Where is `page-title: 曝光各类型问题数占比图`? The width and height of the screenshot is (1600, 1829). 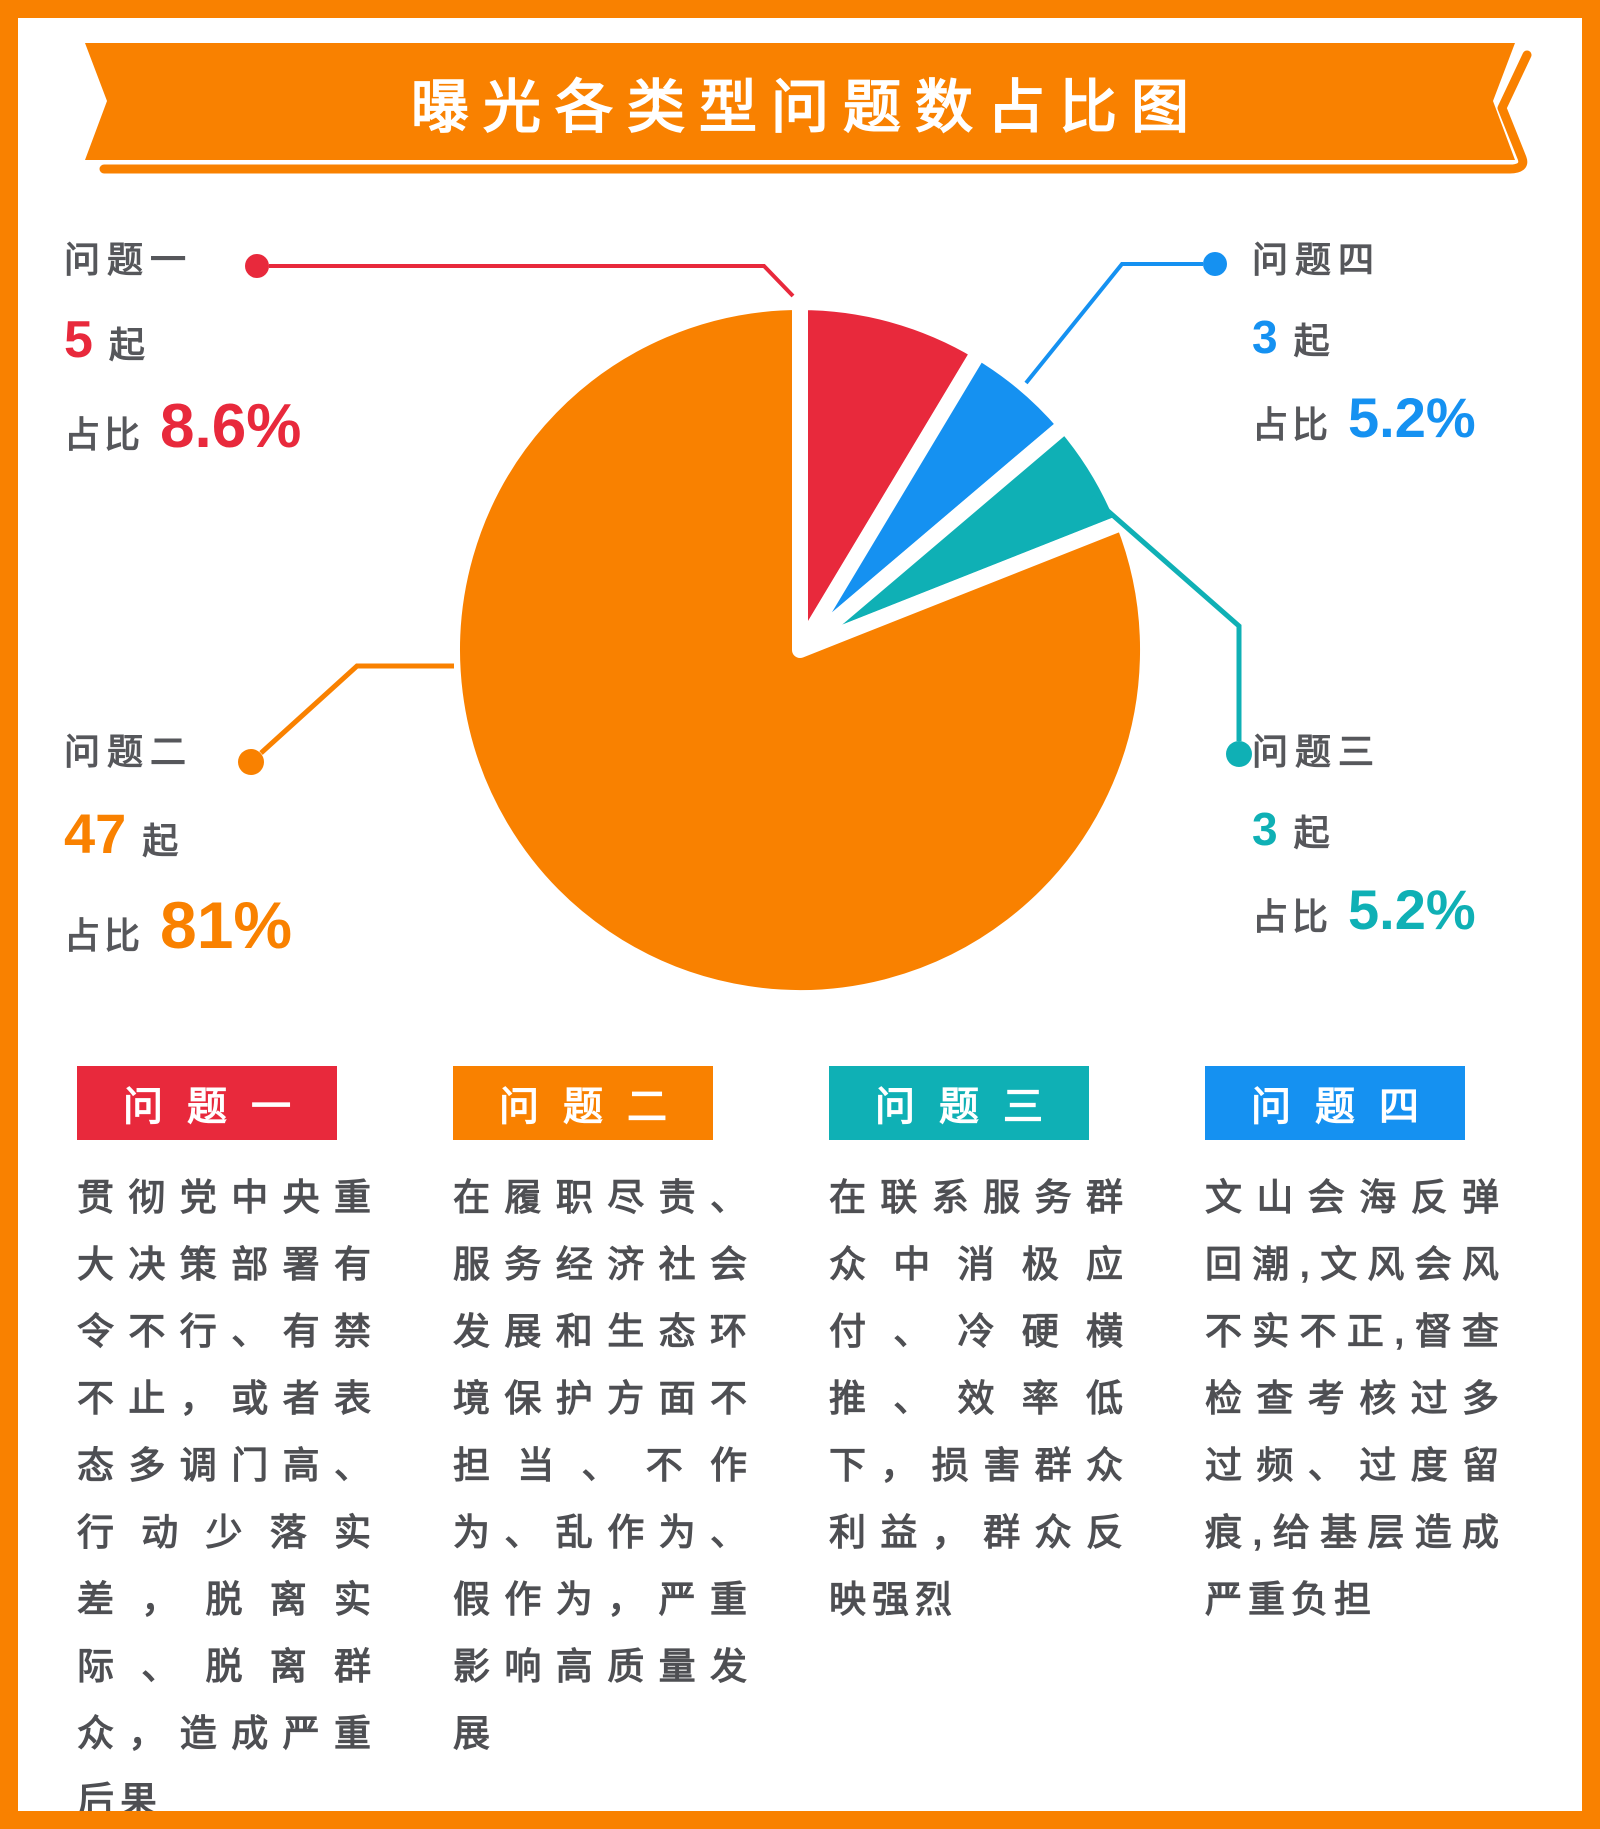
page-title: 曝光各类型问题数占比图 is located at coordinates (806, 107).